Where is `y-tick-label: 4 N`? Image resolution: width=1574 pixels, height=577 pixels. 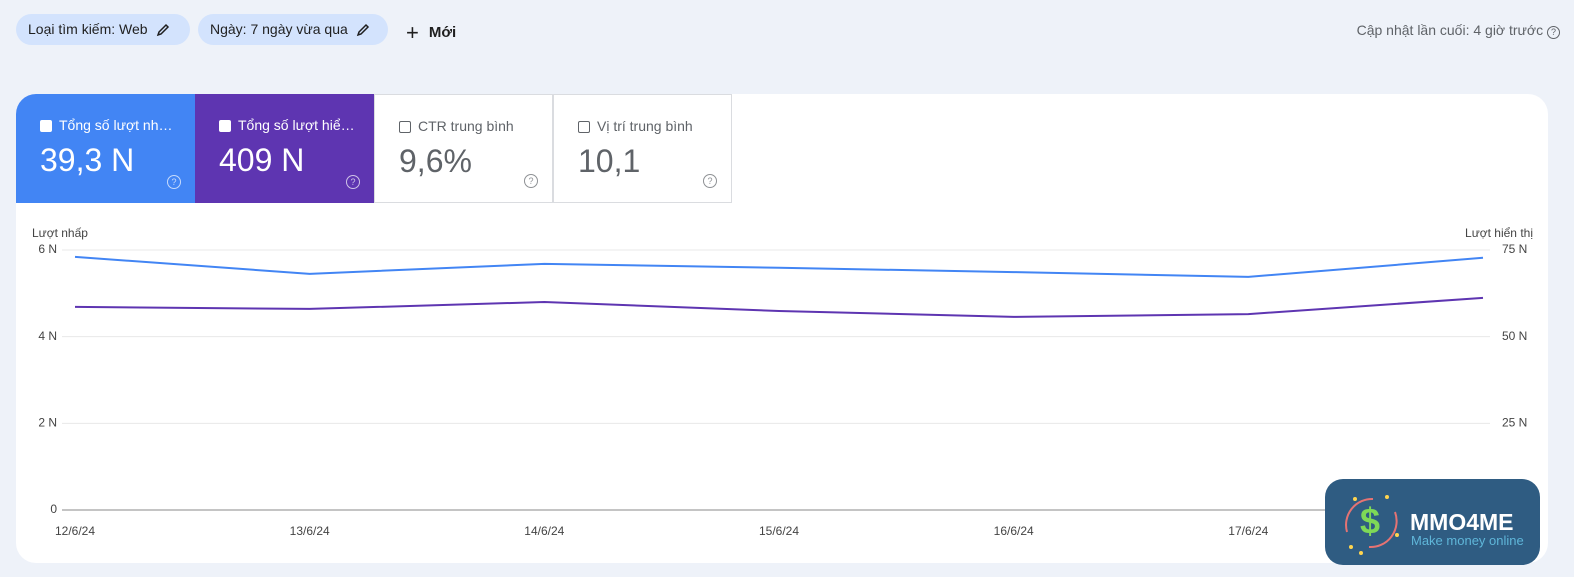 y-tick-label: 4 N is located at coordinates (47, 336).